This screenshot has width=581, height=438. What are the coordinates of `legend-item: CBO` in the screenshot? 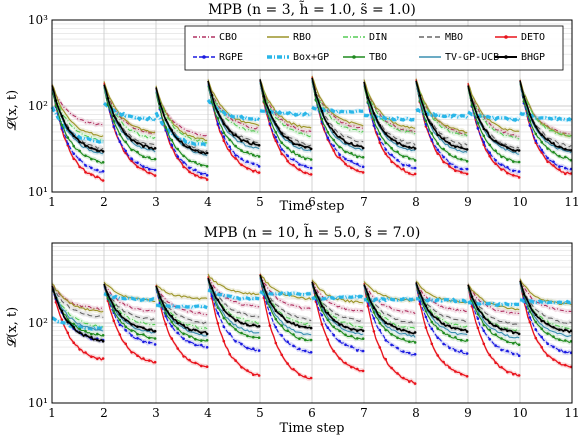 It's located at (215, 37).